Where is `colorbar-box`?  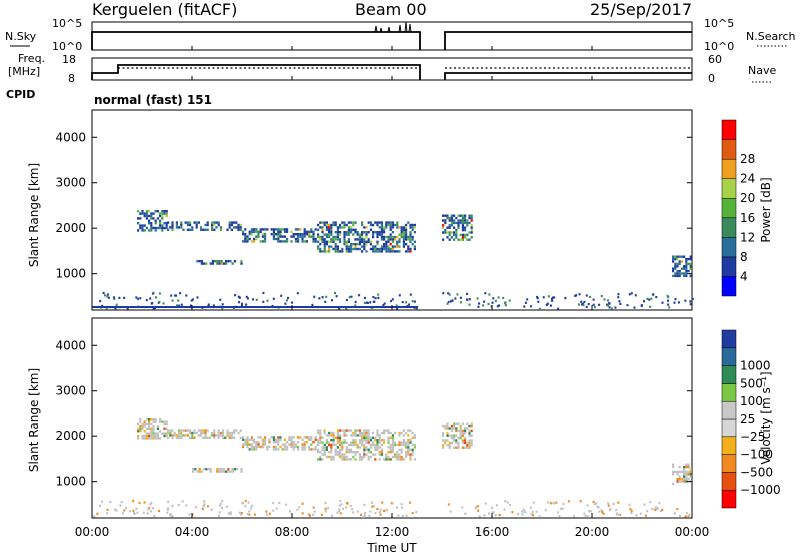 colorbar-box is located at coordinates (729, 286).